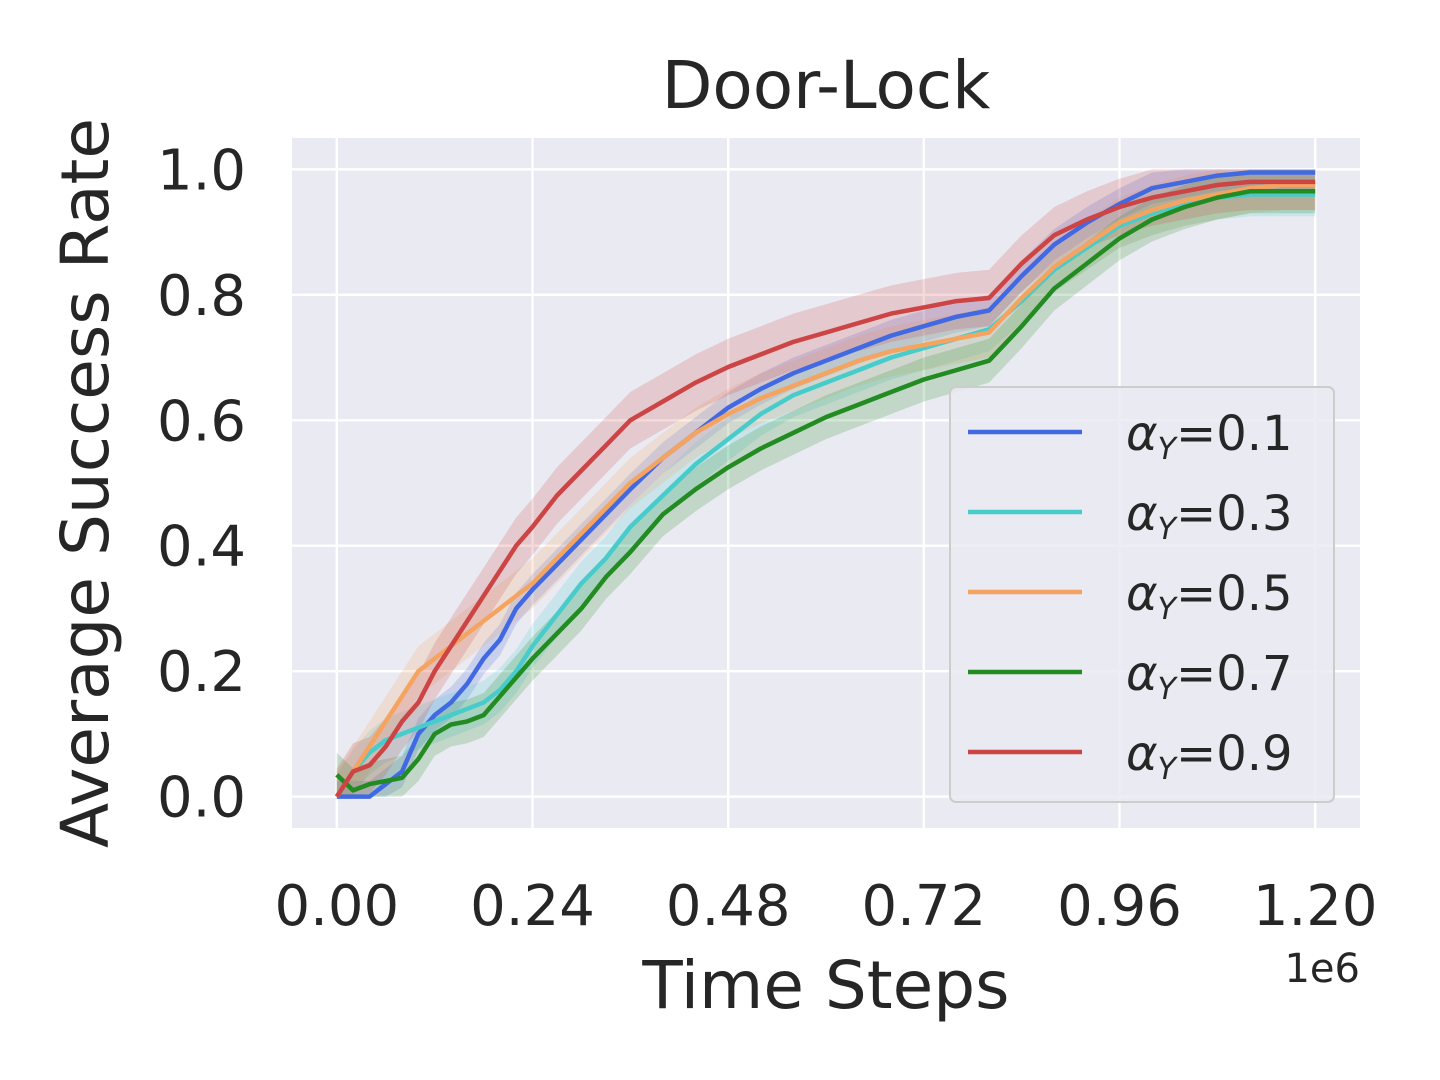 Image resolution: width=1440 pixels, height=1080 pixels. Describe the element at coordinates (923, 906) in the screenshot. I see `x-tick-label: 0.72` at that location.